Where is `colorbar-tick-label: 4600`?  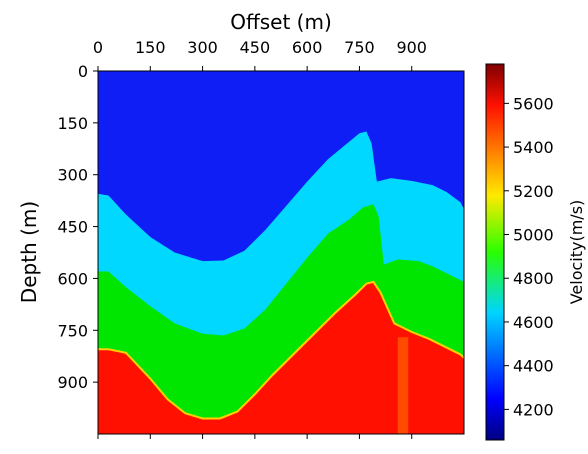 colorbar-tick-label: 4600 is located at coordinates (533, 322).